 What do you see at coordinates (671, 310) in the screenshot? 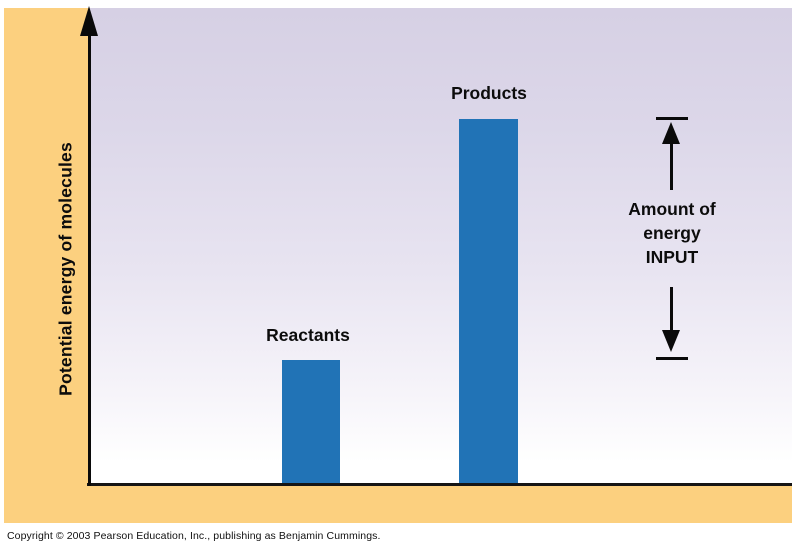
I see `down-arrow-shaft` at bounding box center [671, 310].